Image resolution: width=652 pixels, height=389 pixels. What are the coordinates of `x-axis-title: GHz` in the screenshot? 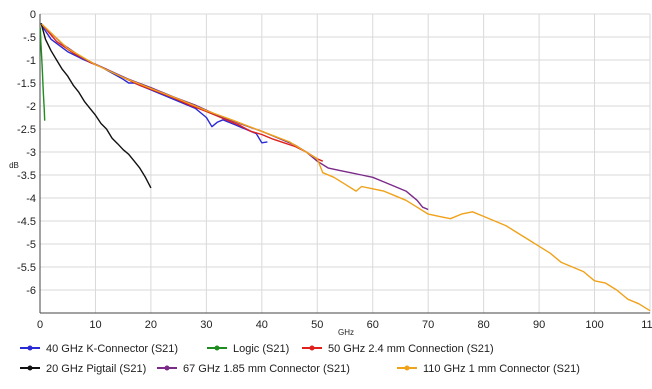 It's located at (346, 332).